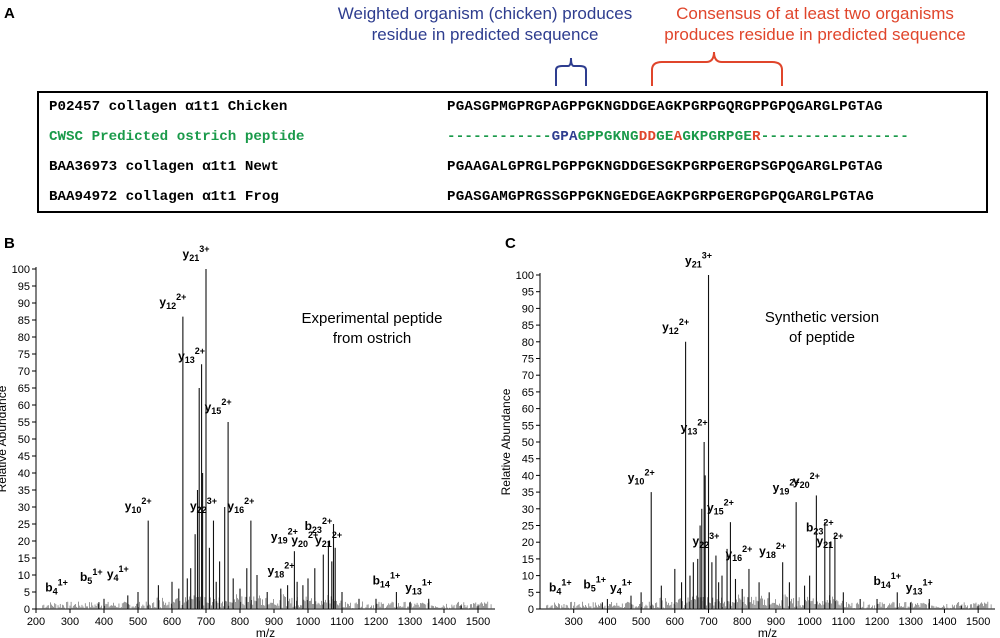 The image size is (1000, 638). Describe the element at coordinates (771, 555) in the screenshot. I see `ion-label-index: 18` at that location.